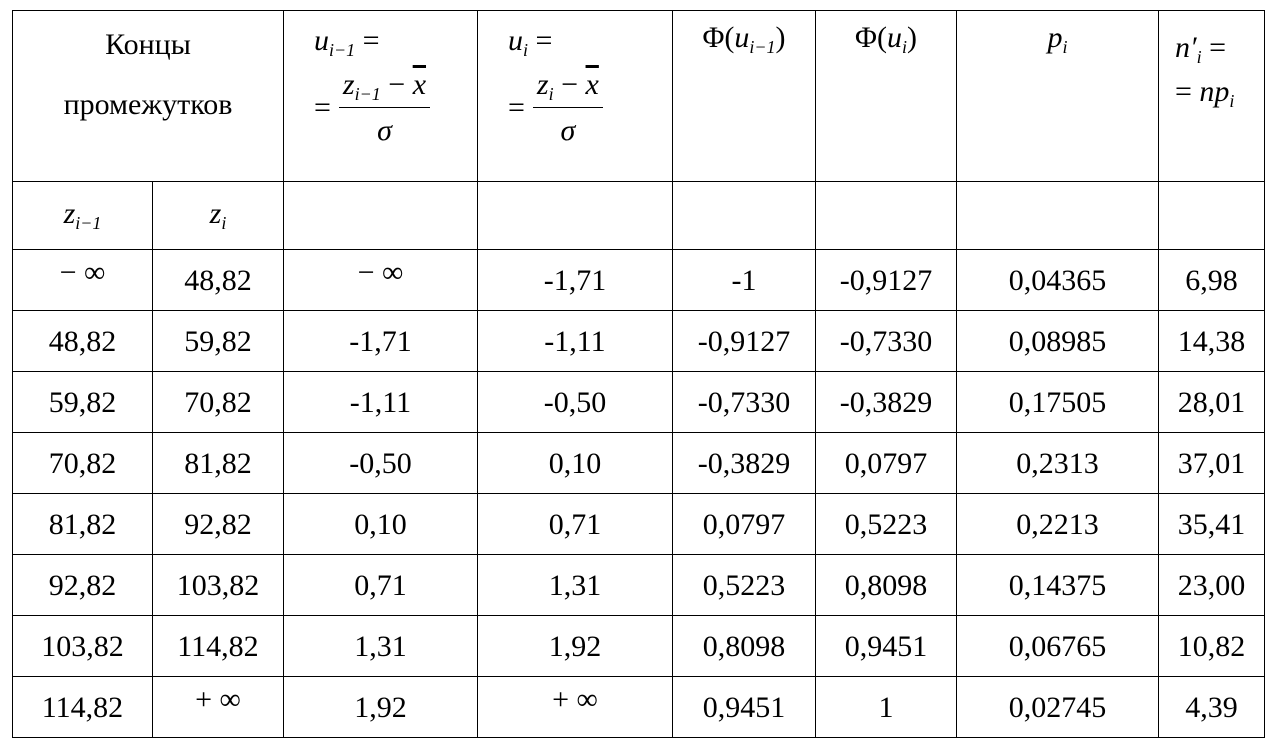  What do you see at coordinates (1211, 280) in the screenshot?
I see `cell-text: 6,98` at bounding box center [1211, 280].